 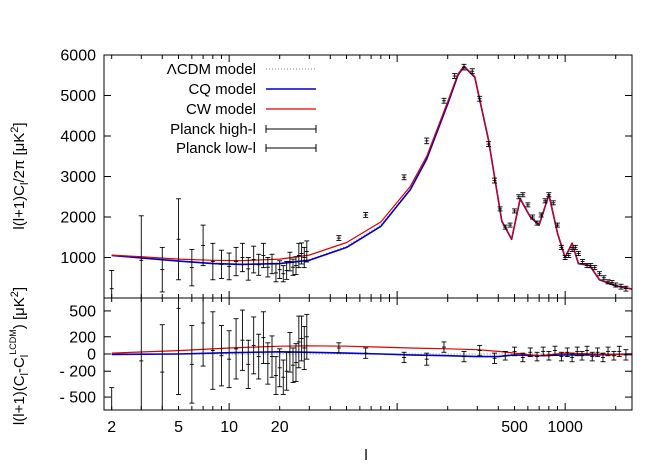 I want to click on ytick-label-residuals-2: 0, so click(x=91, y=355).